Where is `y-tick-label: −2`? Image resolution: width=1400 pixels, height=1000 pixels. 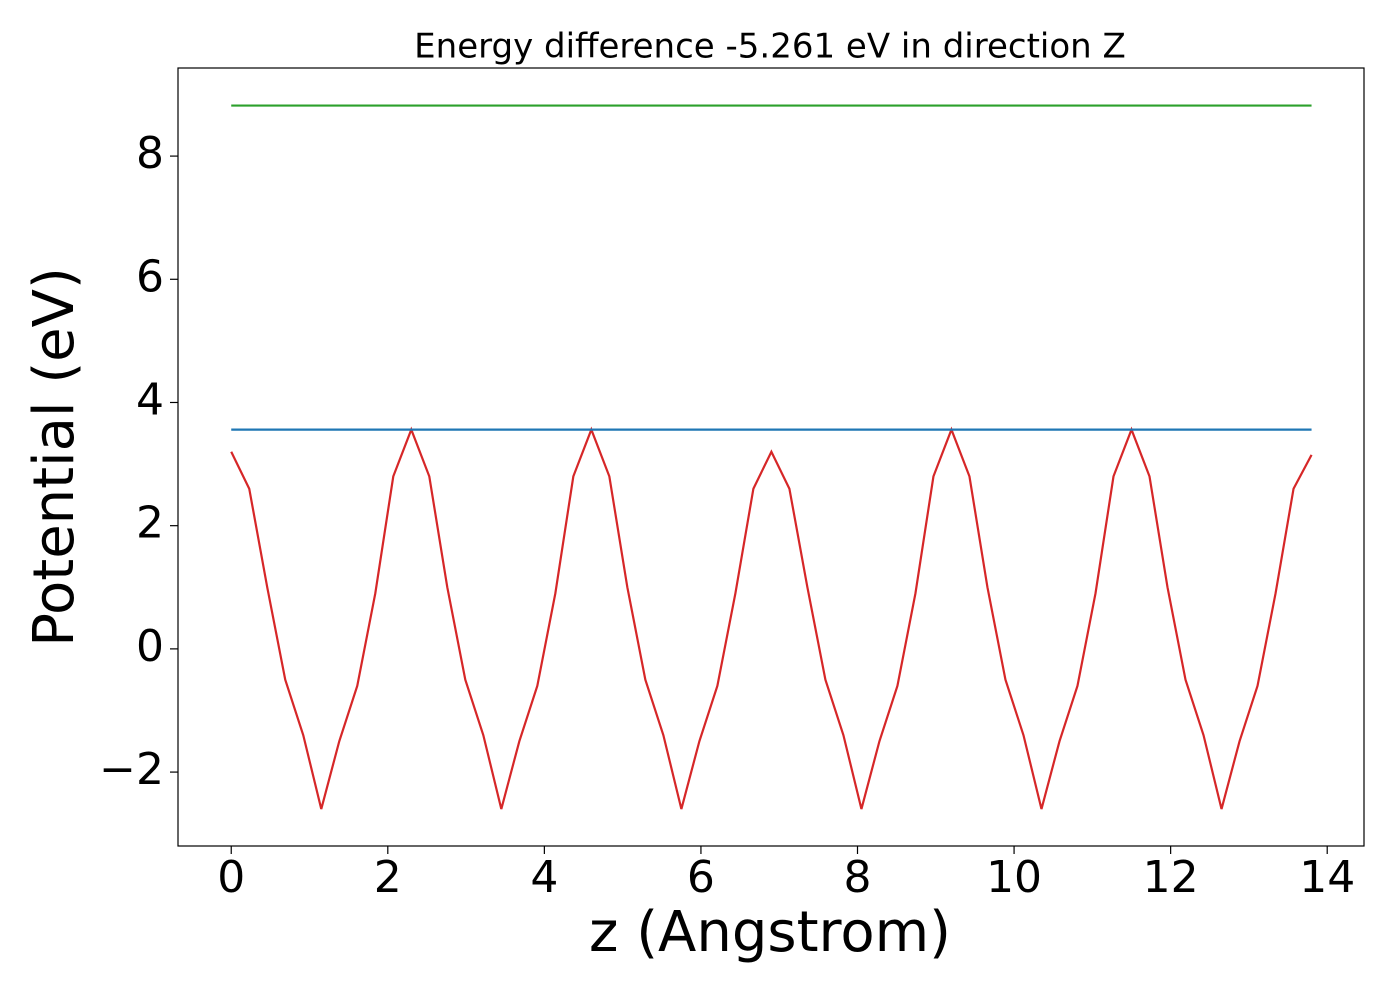
y-tick-label: −2 is located at coordinates (131, 769).